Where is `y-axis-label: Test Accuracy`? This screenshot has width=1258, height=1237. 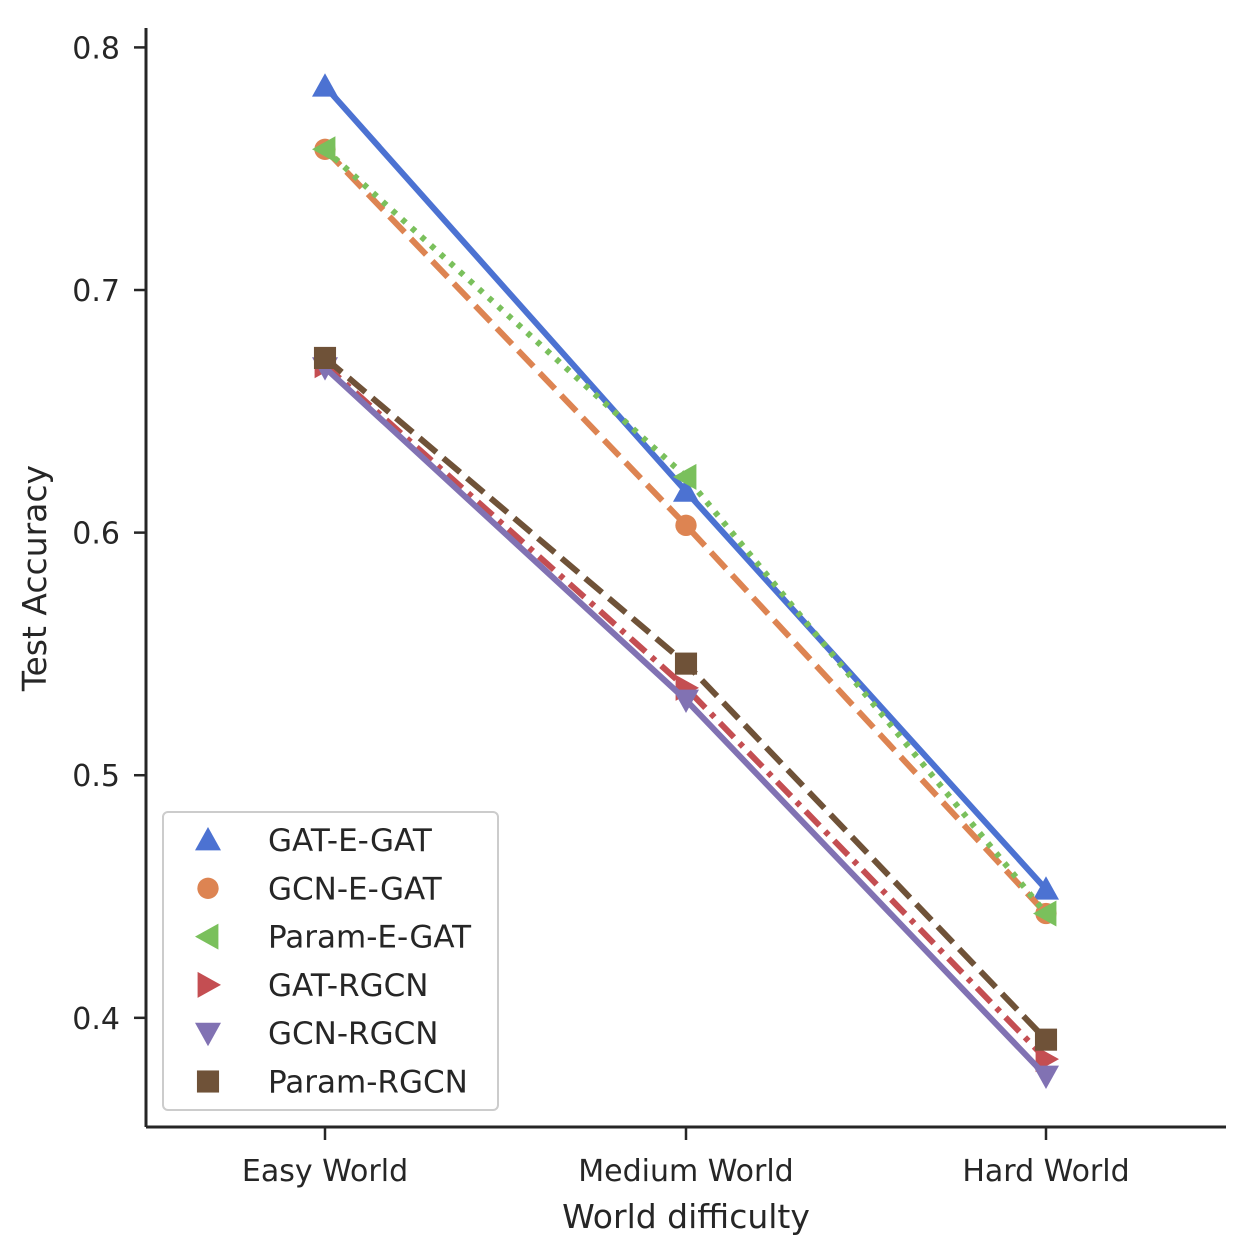 y-axis-label: Test Accuracy is located at coordinates (34, 578).